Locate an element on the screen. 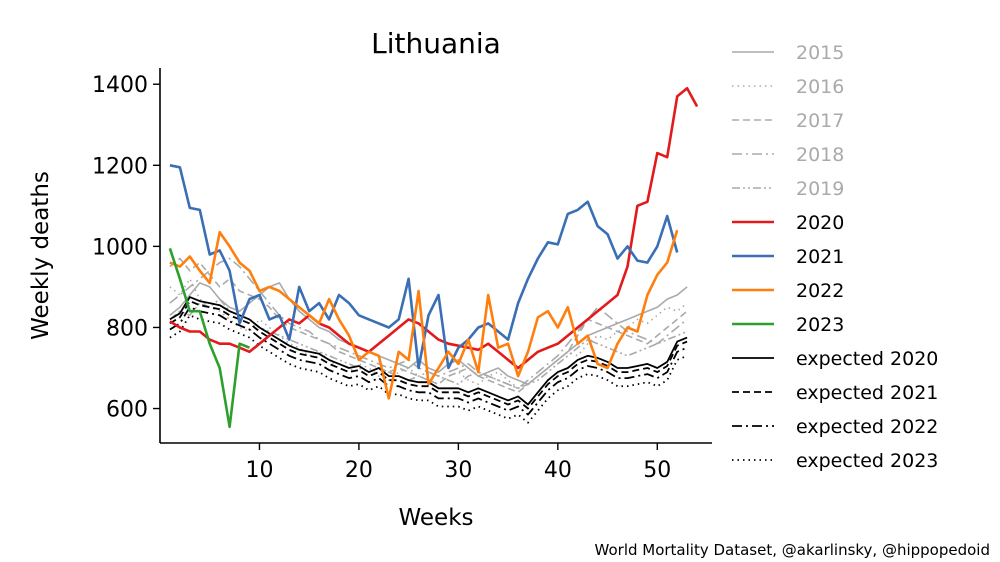 Image resolution: width=1000 pixels, height=562 pixels. x-tick-label: 40 is located at coordinates (558, 470).